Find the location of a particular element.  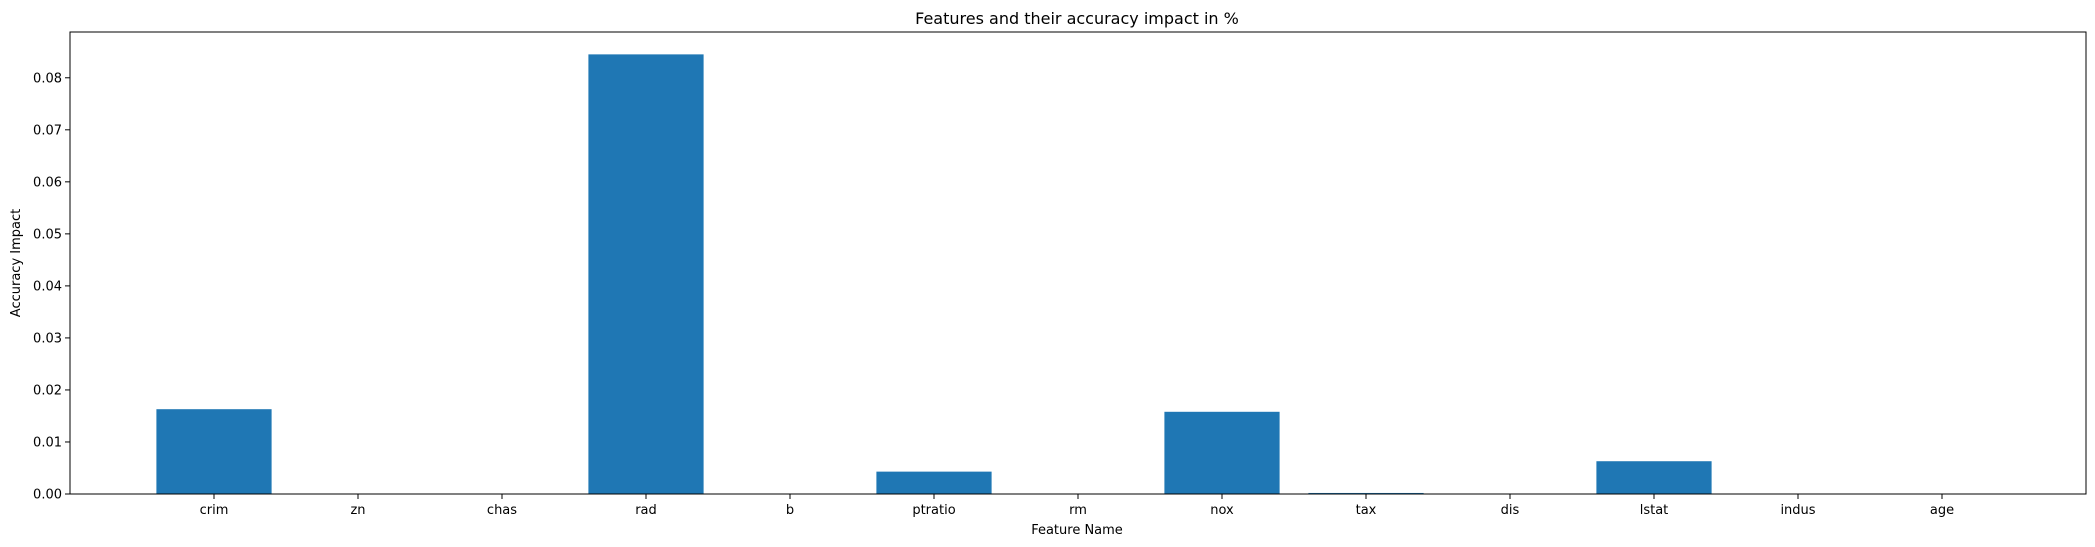

y-tick-label-0.05: 0.05 is located at coordinates (47, 234).